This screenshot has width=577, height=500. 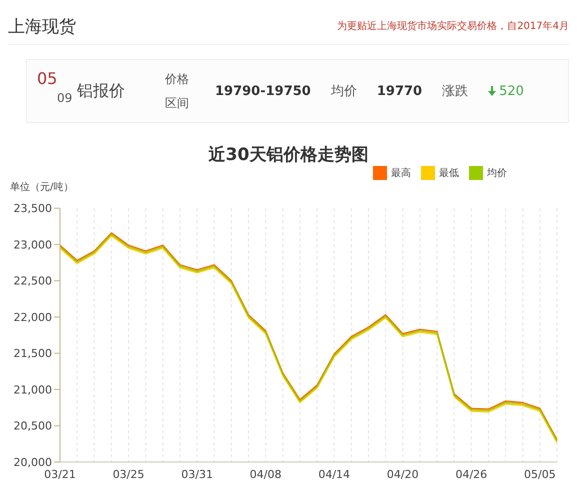 I want to click on y-tick-label: 23,000, so click(x=33, y=245).